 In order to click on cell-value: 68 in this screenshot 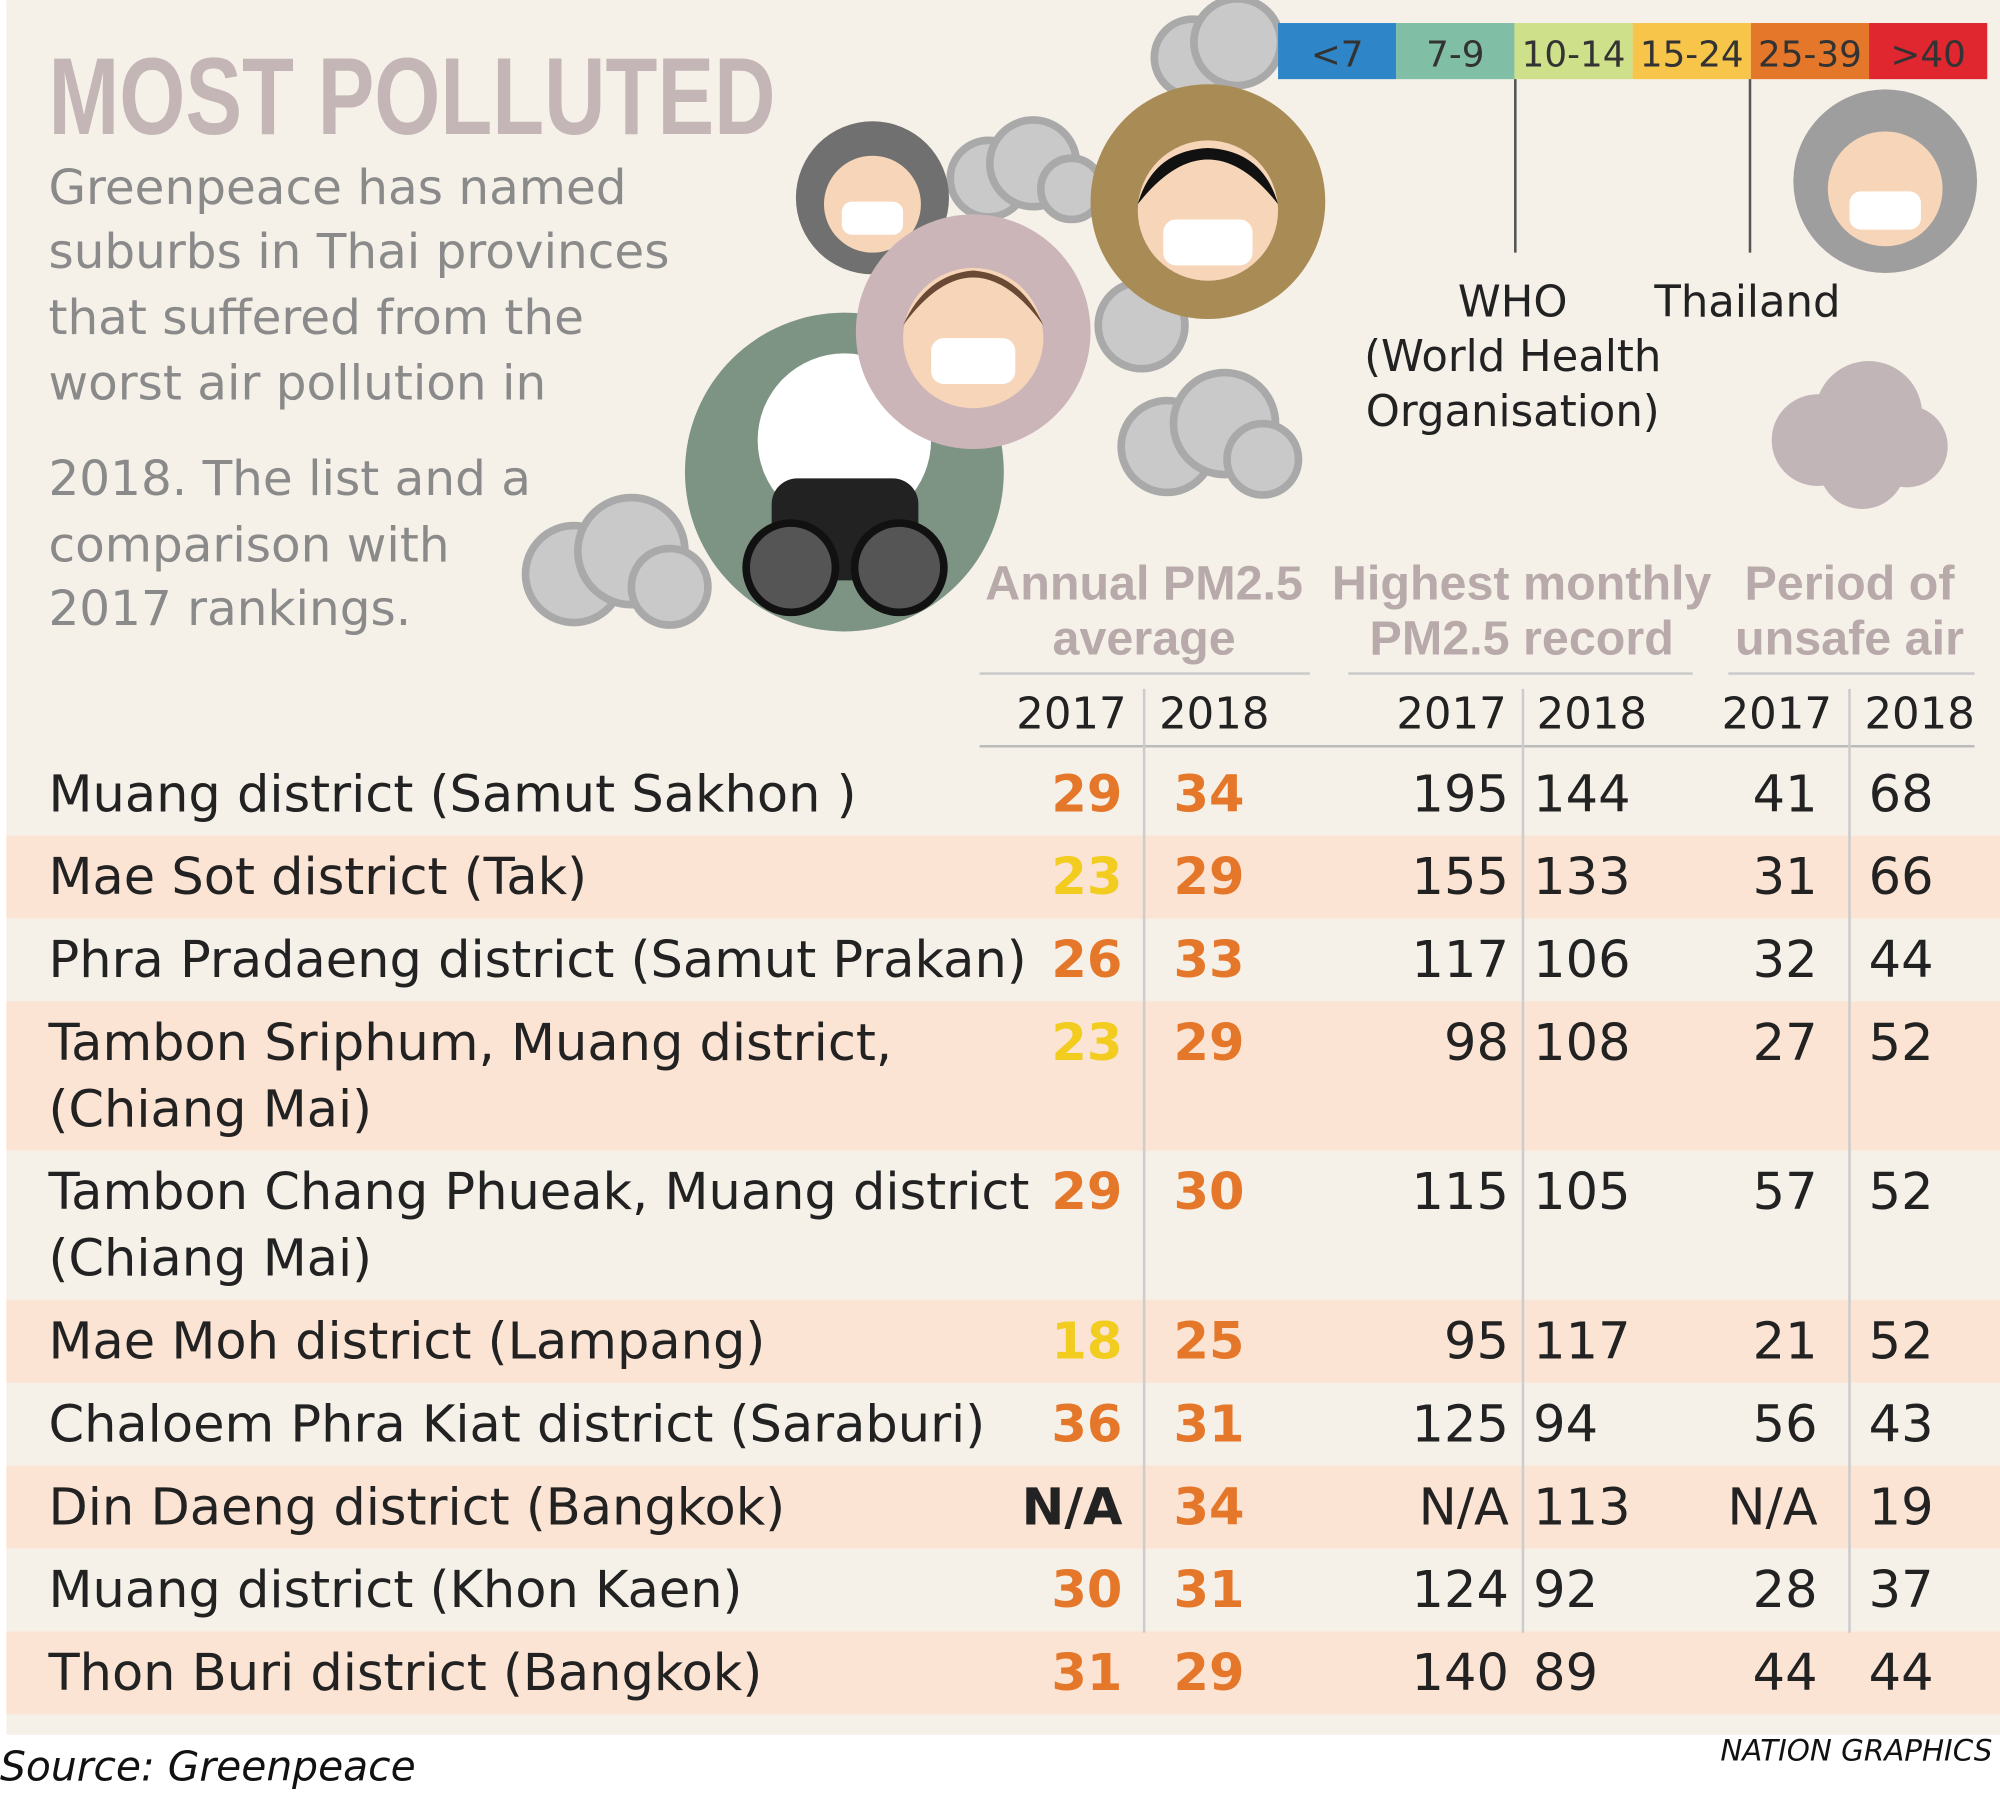, I will do `click(1901, 794)`.